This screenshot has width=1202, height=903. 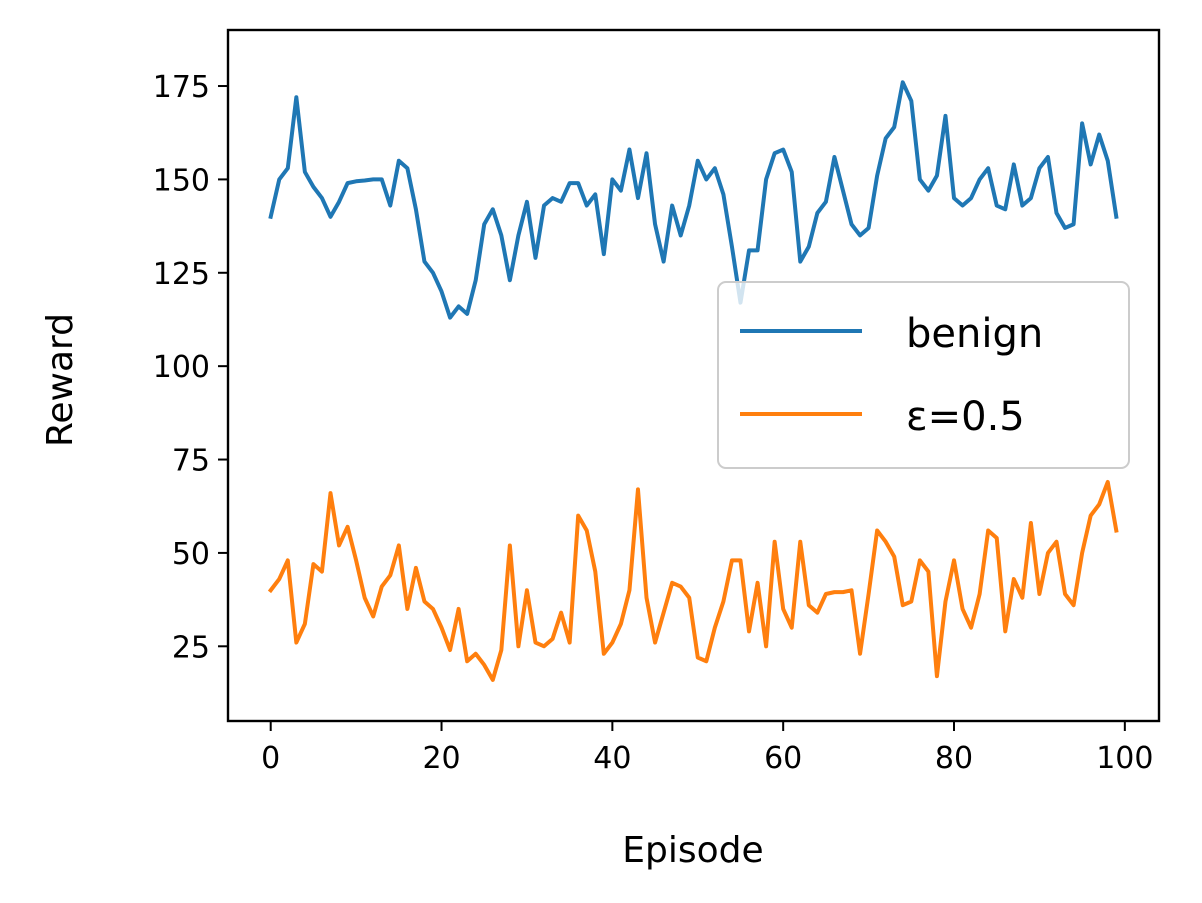 What do you see at coordinates (181, 87) in the screenshot?
I see `y-tick-label: 175` at bounding box center [181, 87].